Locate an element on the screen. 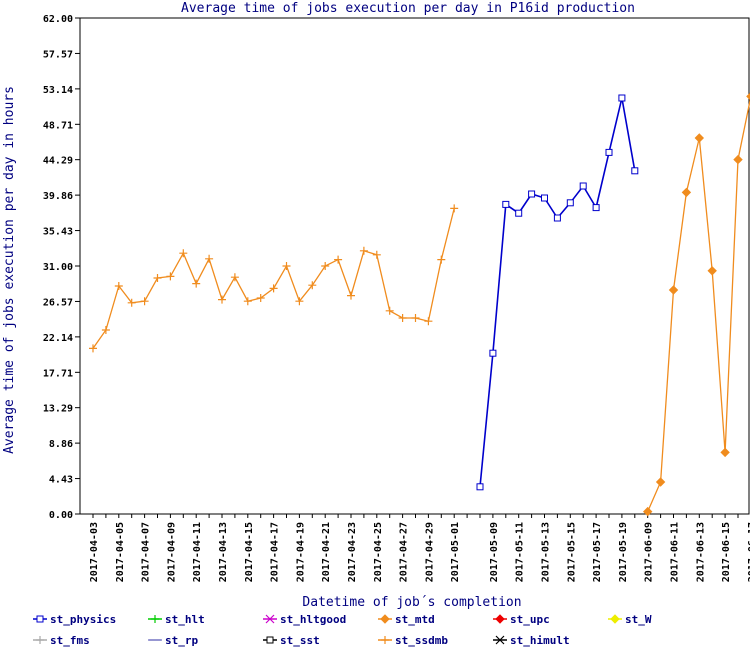 The height and width of the screenshot is (650, 750). x-tick-label: 2017-04-05 is located at coordinates (120, 552).